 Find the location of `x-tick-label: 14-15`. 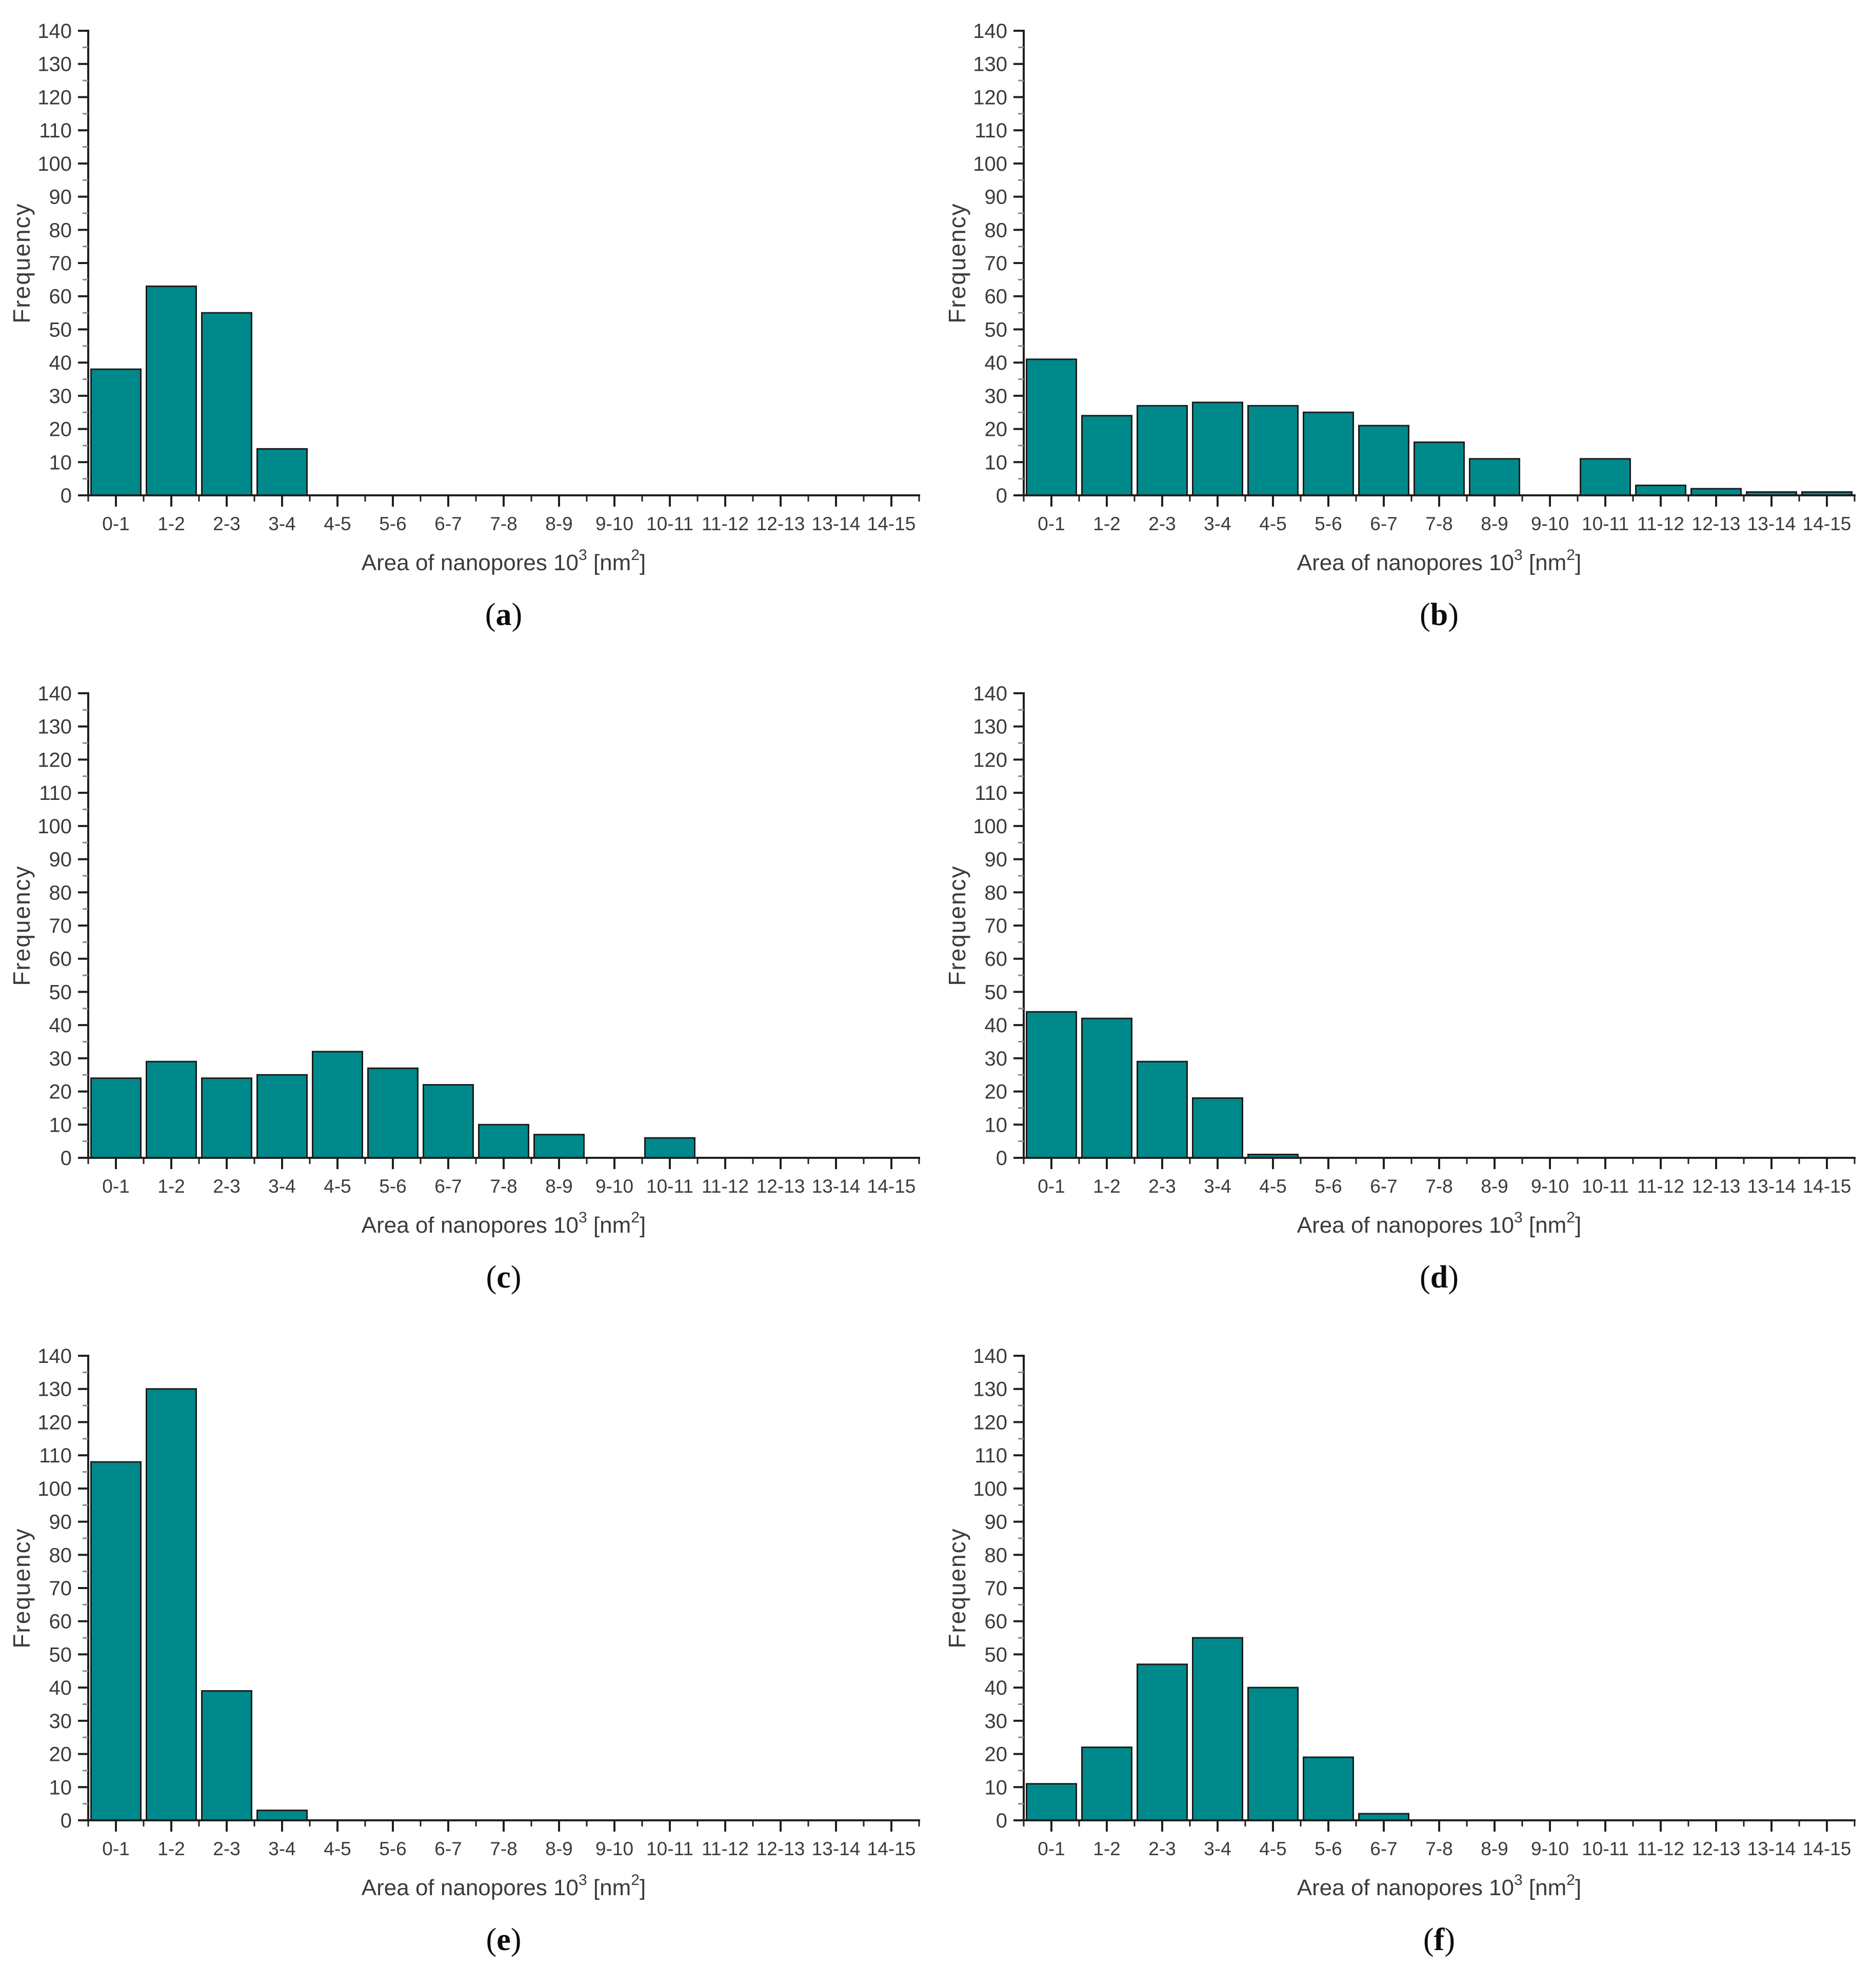

x-tick-label: 14-15 is located at coordinates (892, 1186).